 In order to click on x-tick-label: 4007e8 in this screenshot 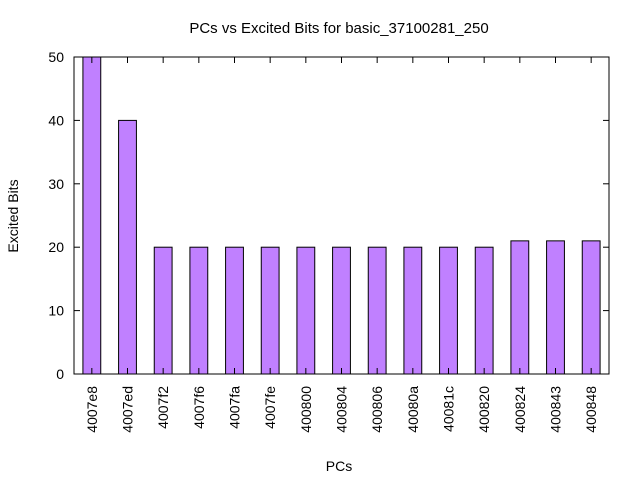, I will do `click(92, 409)`.